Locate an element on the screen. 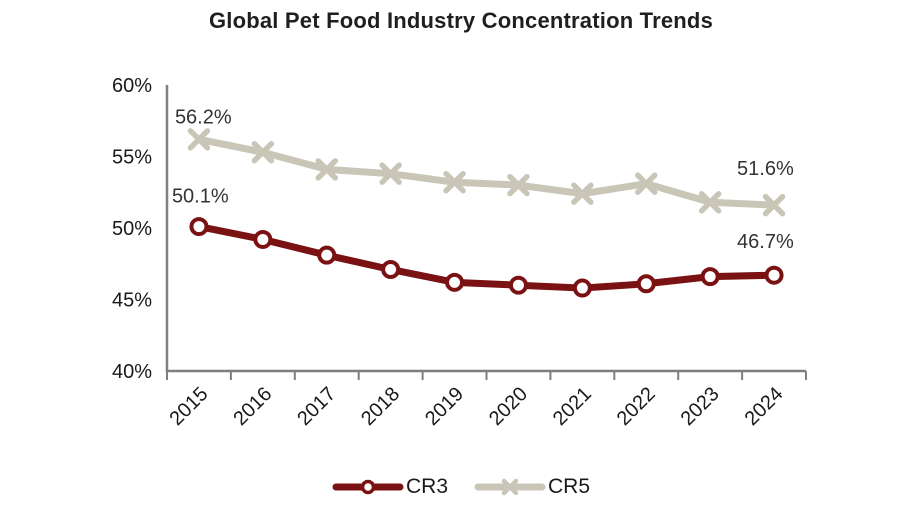 This screenshot has height=518, width=922. cr3-marker-2019 is located at coordinates (455, 282).